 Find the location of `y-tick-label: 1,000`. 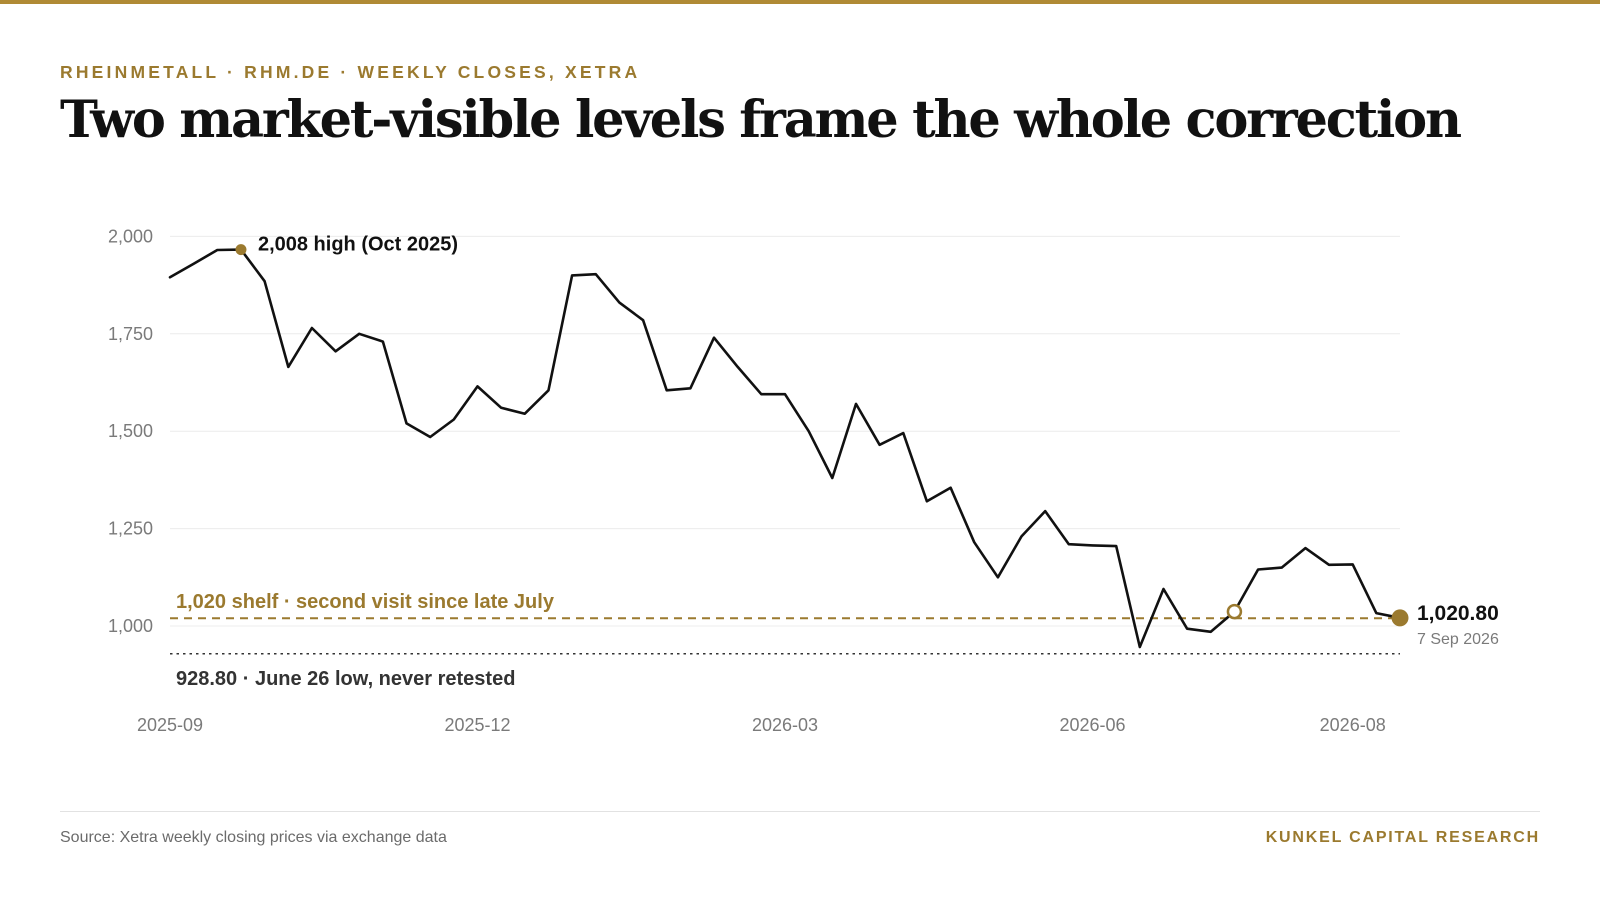

y-tick-label: 1,000 is located at coordinates (130, 626).